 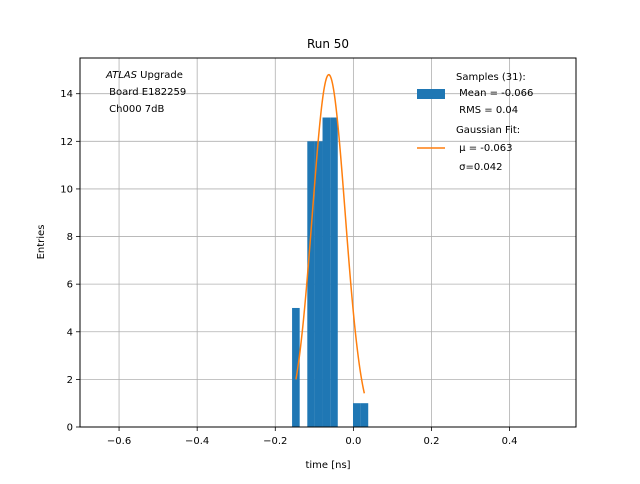 I want to click on gaussian-fit-line, so click(x=330, y=233).